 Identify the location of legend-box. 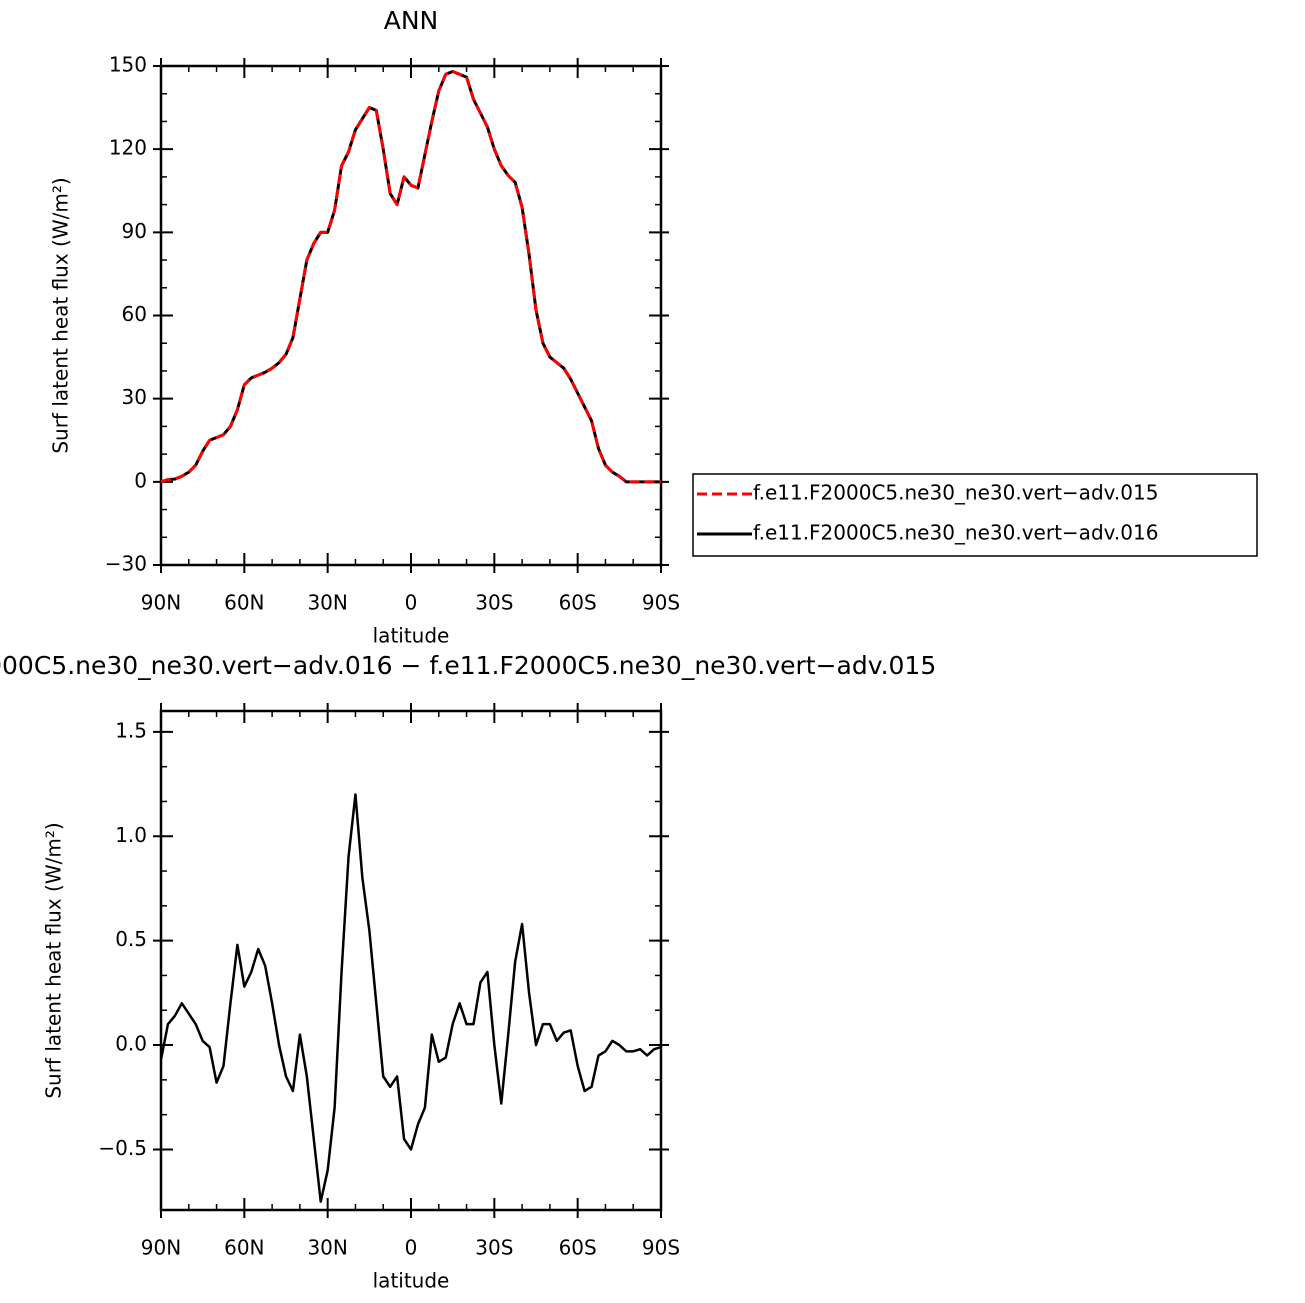
(975, 515).